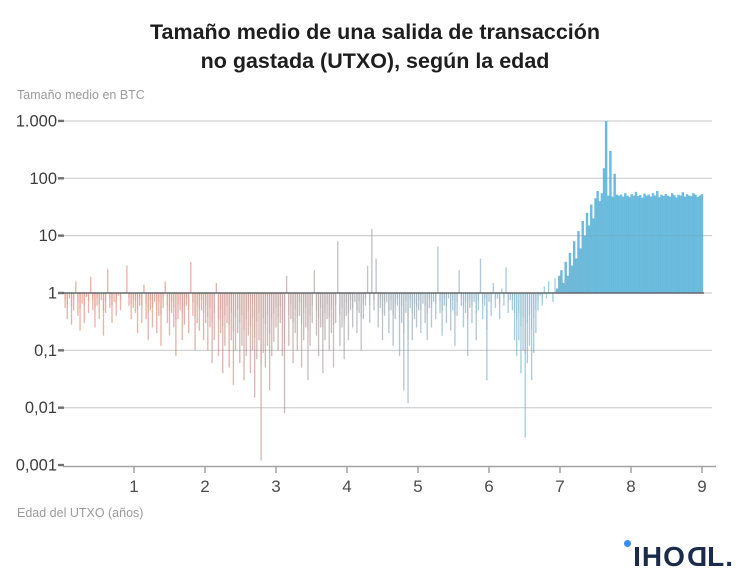 The image size is (750, 584). I want to click on ihodl-logo: IHODL., so click(679, 557).